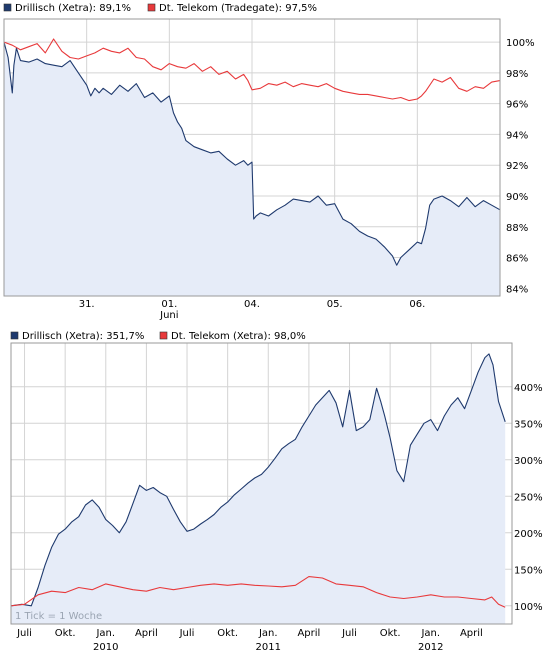  I want to click on x-tick-sublabel: 2010, so click(105, 647).